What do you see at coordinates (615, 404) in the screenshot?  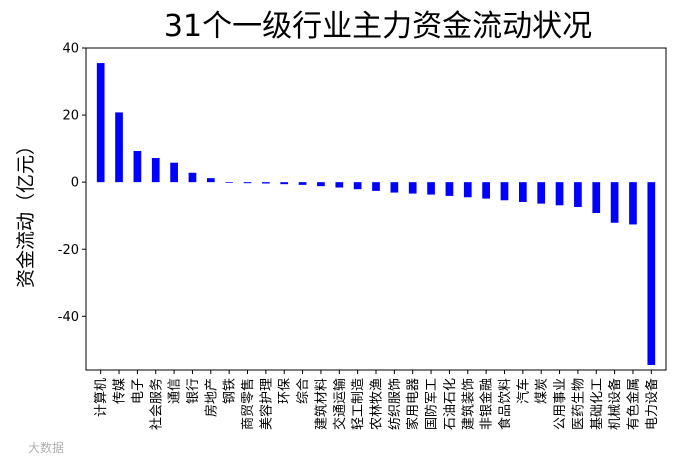 I see `x-tick-label-29: 机械设备` at bounding box center [615, 404].